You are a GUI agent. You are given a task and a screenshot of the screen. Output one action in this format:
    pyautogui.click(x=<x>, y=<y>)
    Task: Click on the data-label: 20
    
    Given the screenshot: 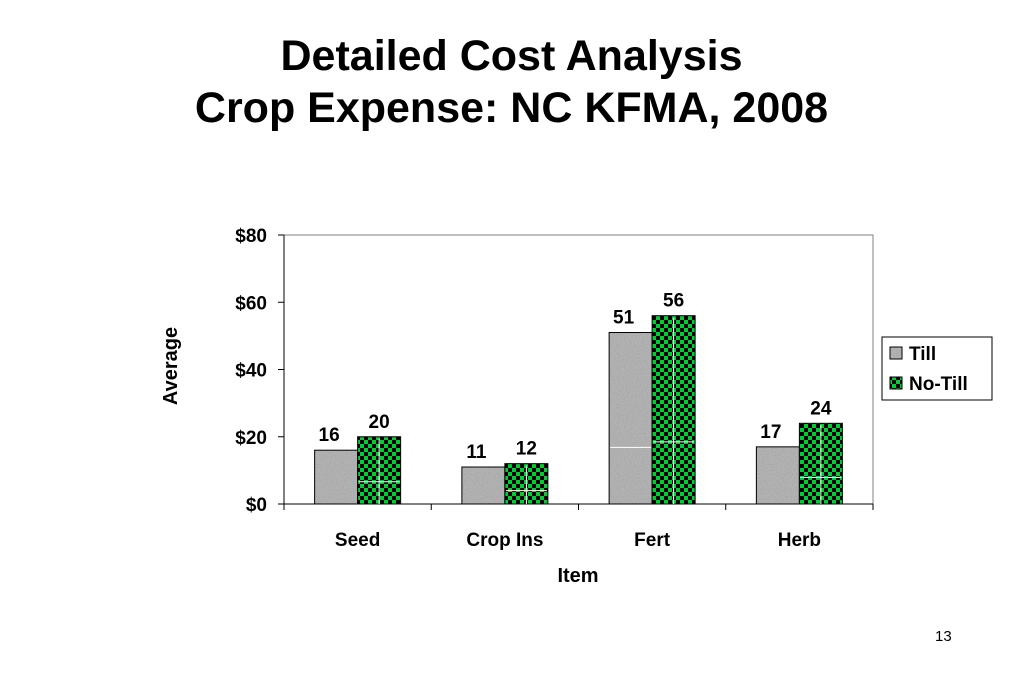 What is the action you would take?
    pyautogui.click(x=379, y=422)
    